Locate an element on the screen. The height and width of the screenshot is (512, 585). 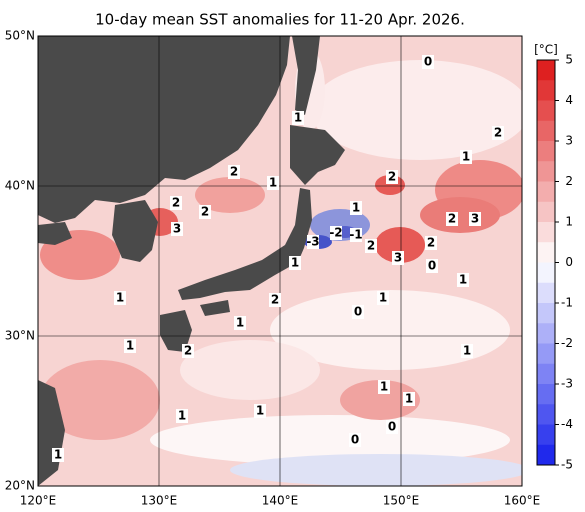
colorbar-tick-label: 2 is located at coordinates (569, 181).